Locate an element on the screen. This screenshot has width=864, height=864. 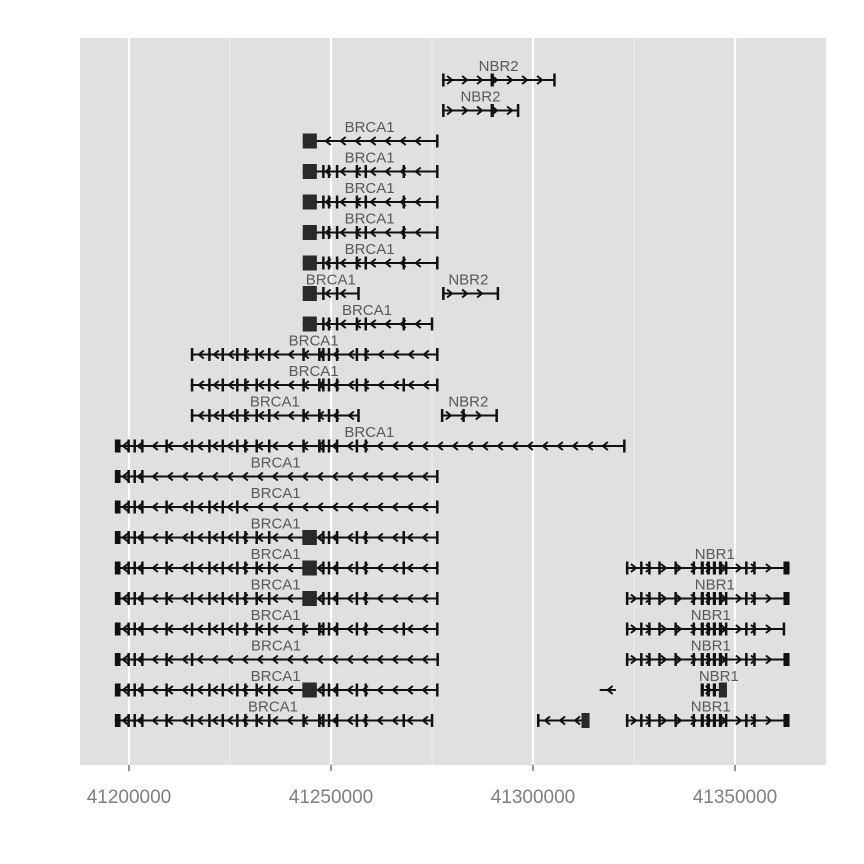
gene-label: NBR2 is located at coordinates (480, 97).